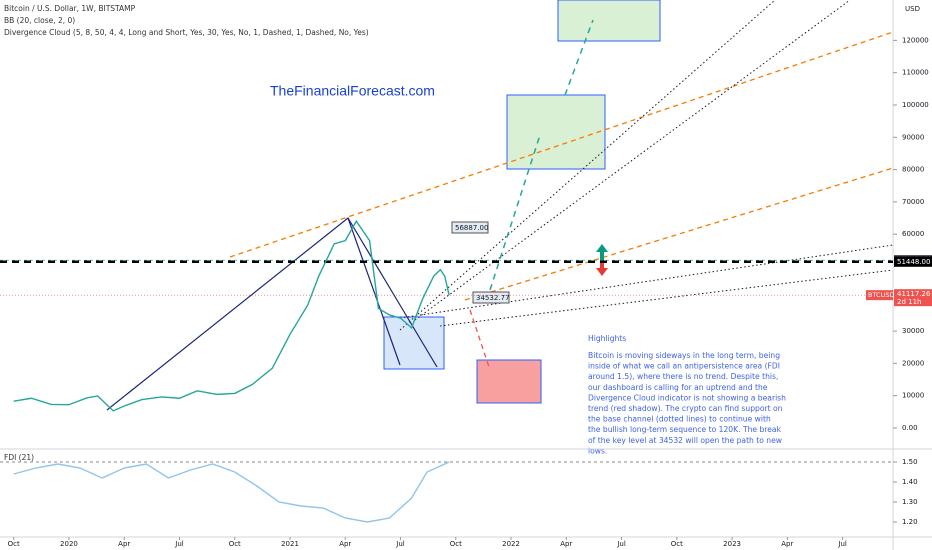 The height and width of the screenshot is (550, 932). What do you see at coordinates (607, 338) in the screenshot?
I see `highlights-title: Highlights` at bounding box center [607, 338].